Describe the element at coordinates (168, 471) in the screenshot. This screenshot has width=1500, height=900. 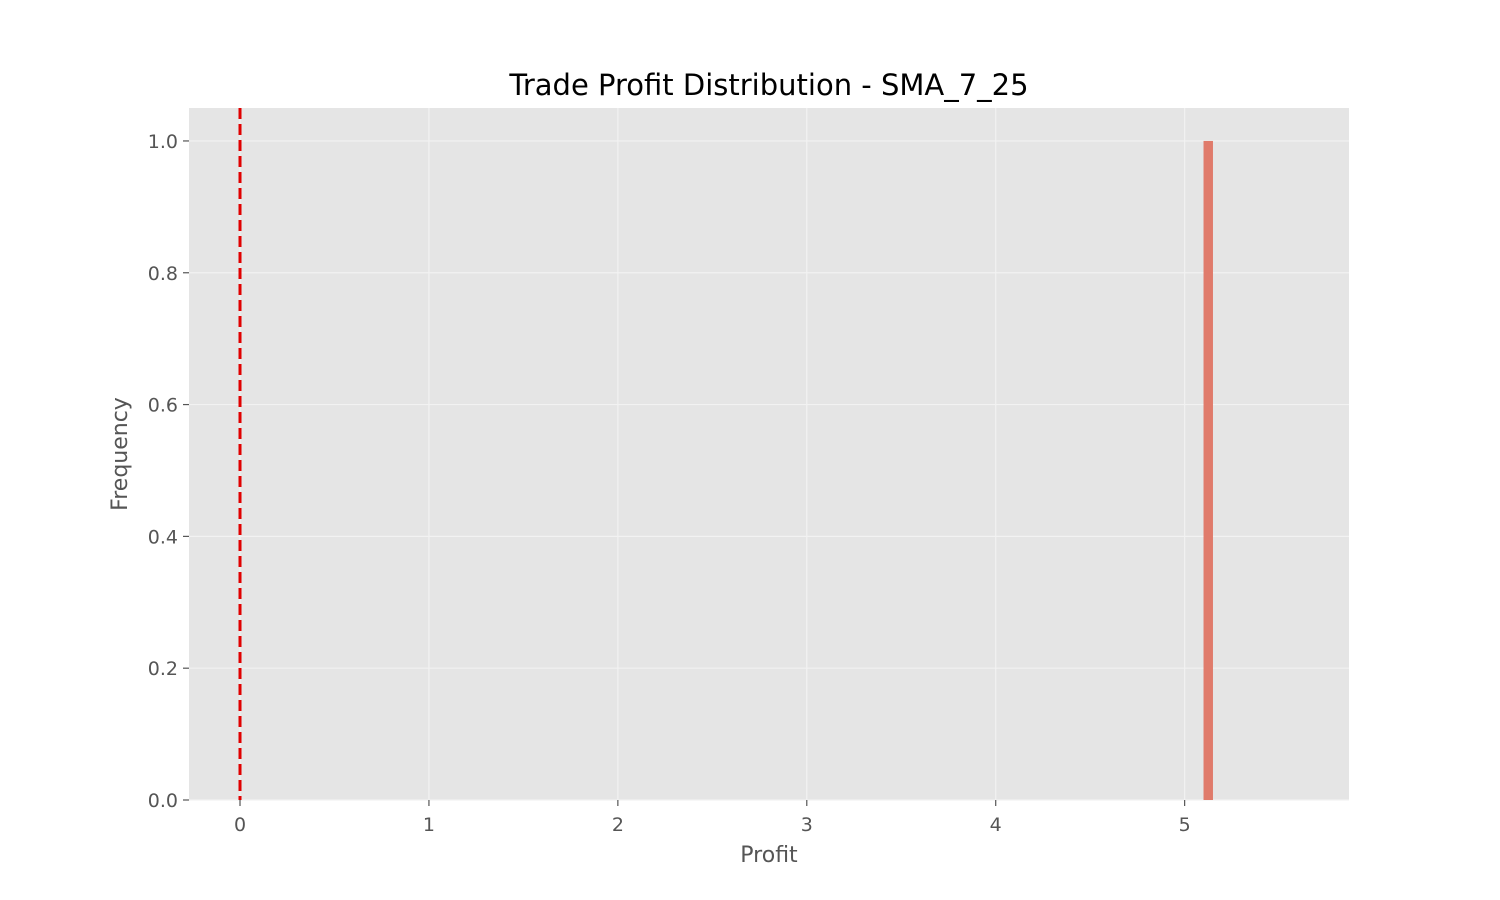
I see `y-axis-ticks: 0.0 0.2 0.4 0.6 0.8 1.0` at that location.